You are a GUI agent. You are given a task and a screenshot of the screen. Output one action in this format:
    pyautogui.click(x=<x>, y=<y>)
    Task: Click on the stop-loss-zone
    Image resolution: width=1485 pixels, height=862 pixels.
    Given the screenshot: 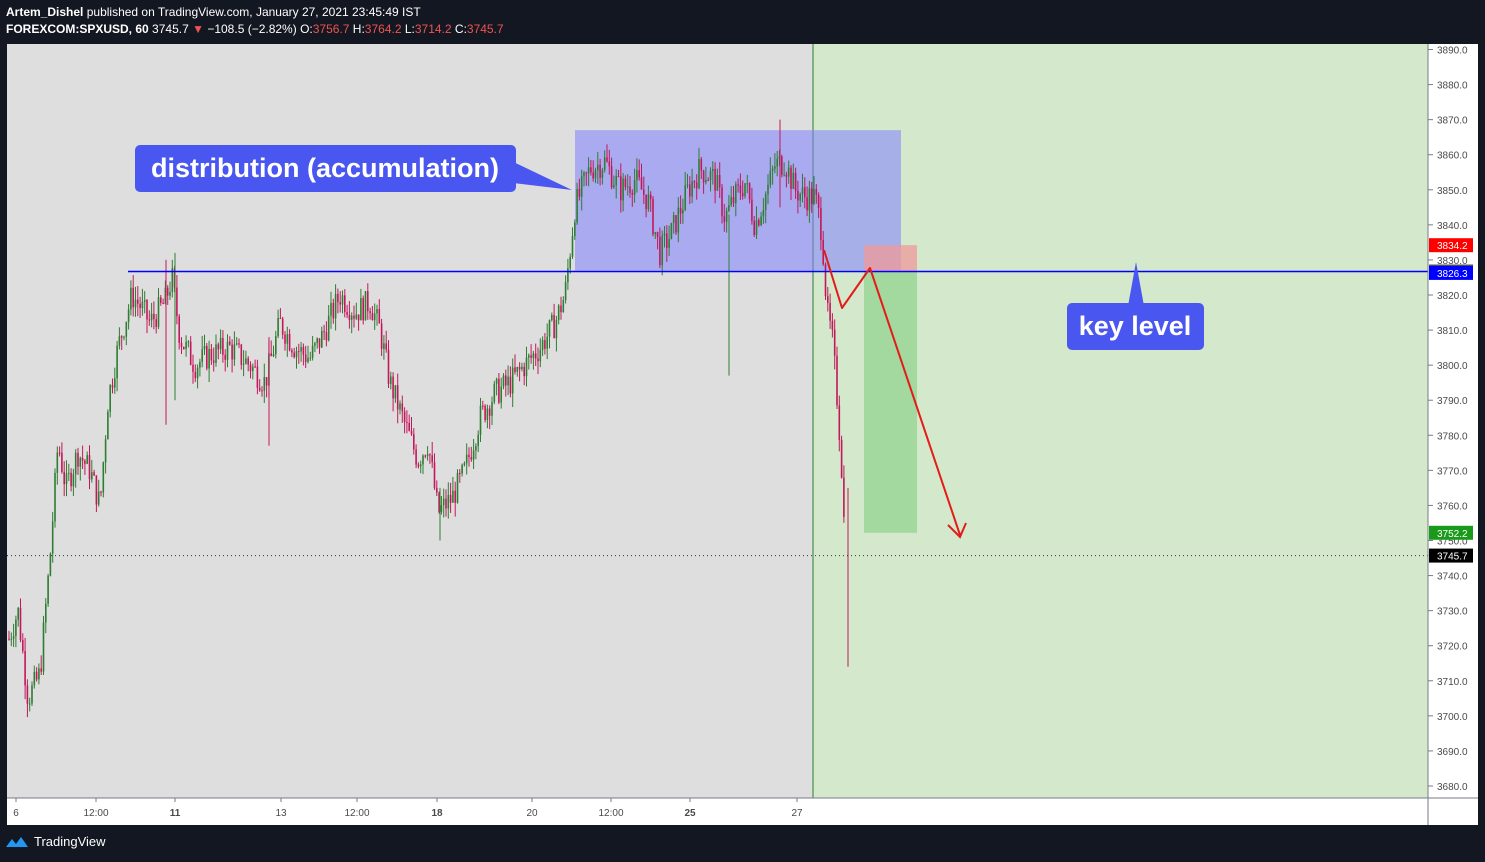 What is the action you would take?
    pyautogui.click(x=890, y=258)
    